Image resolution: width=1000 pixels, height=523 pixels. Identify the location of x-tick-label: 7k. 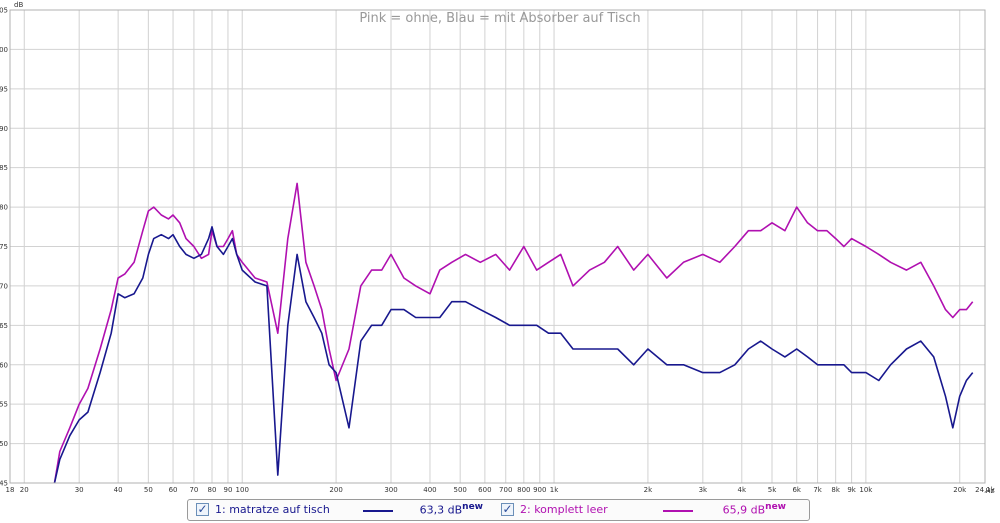
(817, 490).